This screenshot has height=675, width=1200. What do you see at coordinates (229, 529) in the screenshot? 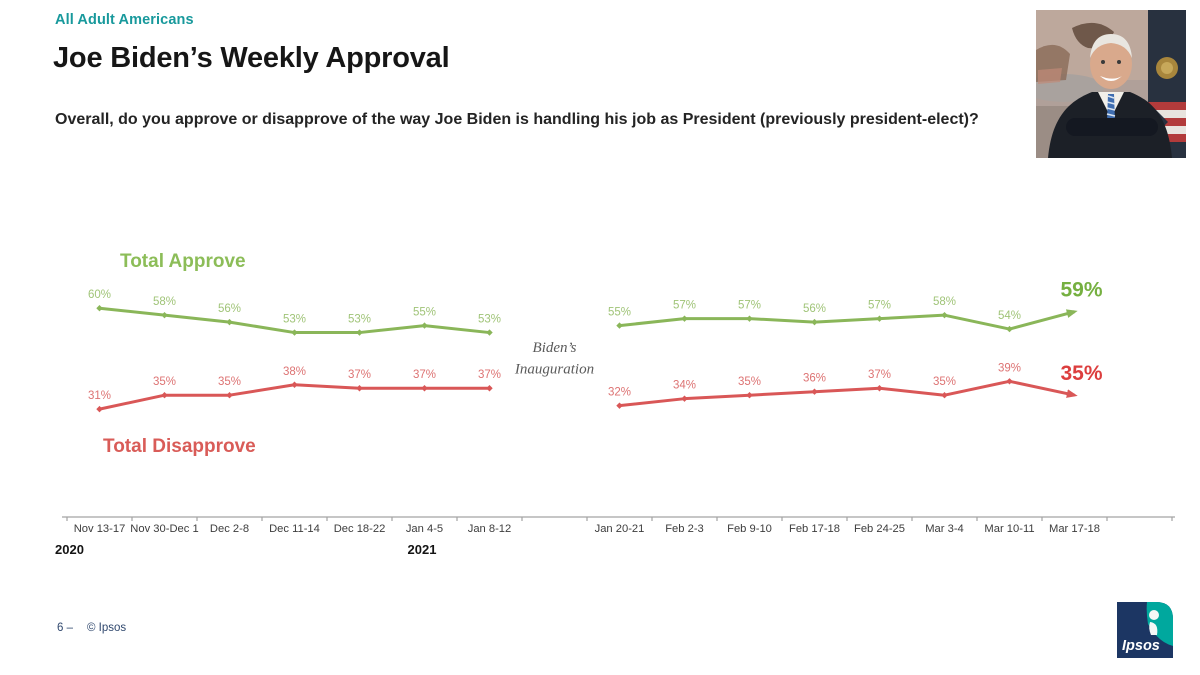
I see `x-tick-label: Dec 2-8` at bounding box center [229, 529].